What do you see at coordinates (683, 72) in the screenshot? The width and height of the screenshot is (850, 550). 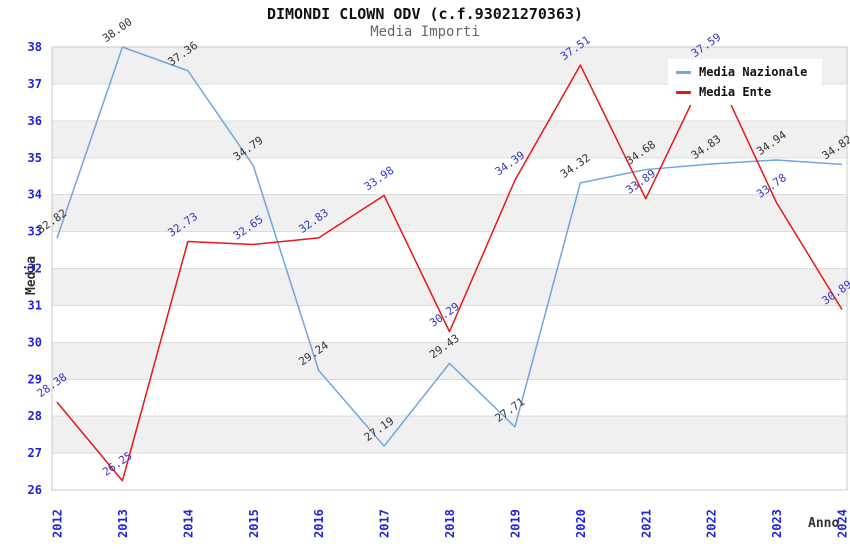 I see `legend-swatch-media-nazionale-icon` at bounding box center [683, 72].